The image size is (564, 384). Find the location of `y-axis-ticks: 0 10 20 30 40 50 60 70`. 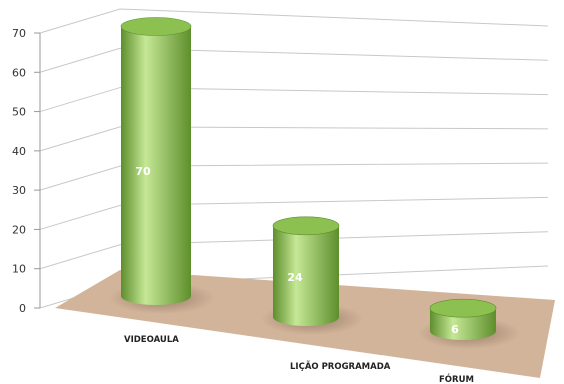

y-axis-ticks: 0 10 20 30 40 50 60 70 is located at coordinates (26, 171).